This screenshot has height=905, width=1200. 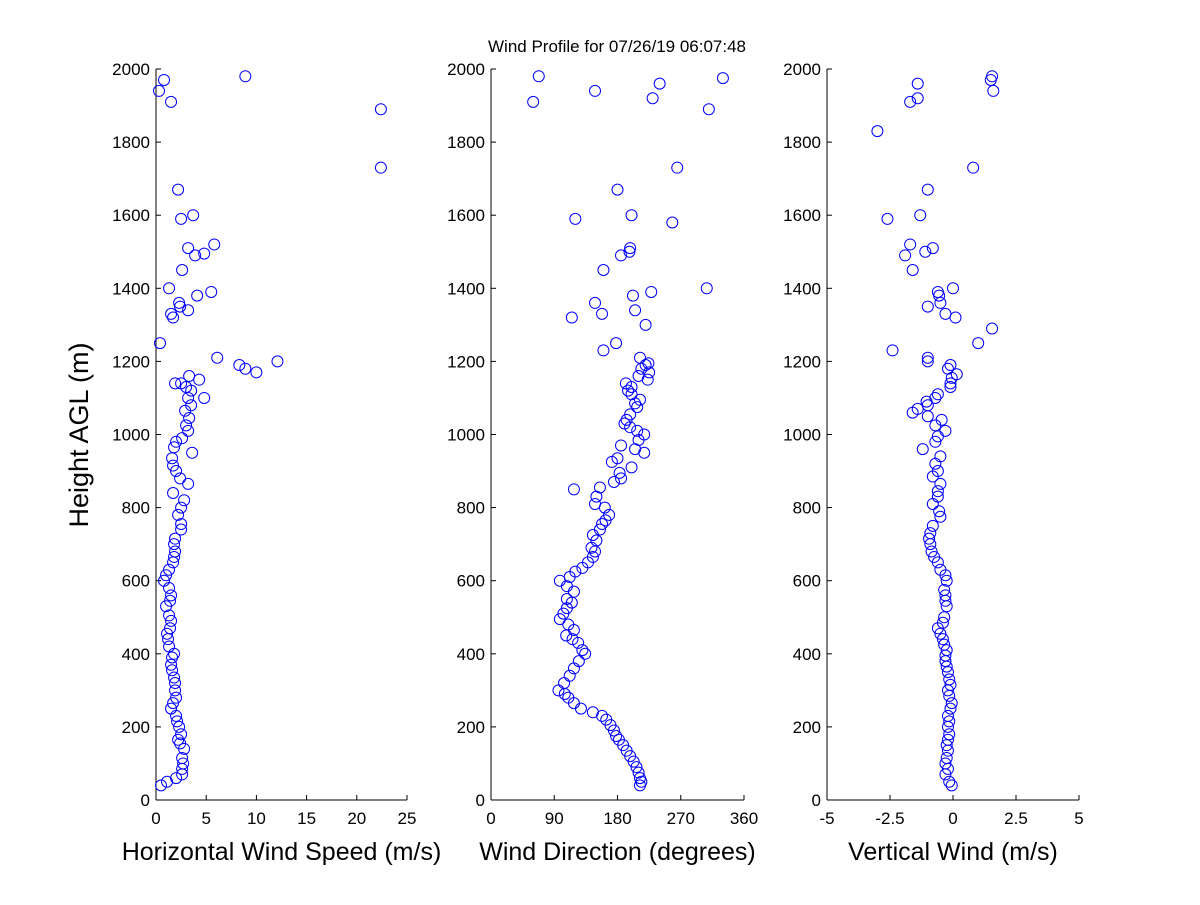 What do you see at coordinates (145, 800) in the screenshot?
I see `speed-y-tick-label: 0` at bounding box center [145, 800].